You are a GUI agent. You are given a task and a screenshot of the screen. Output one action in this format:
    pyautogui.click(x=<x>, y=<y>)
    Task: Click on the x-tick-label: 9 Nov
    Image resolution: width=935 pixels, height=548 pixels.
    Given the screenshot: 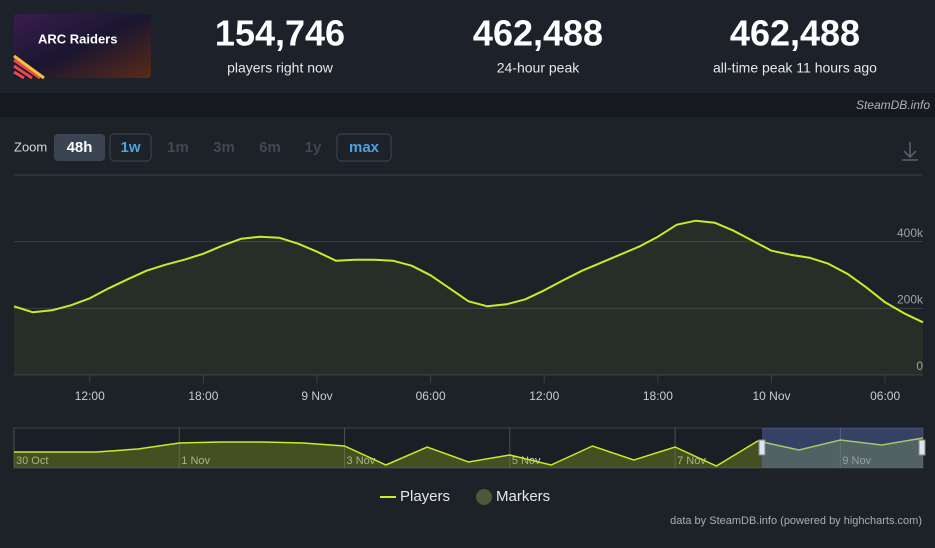 What is the action you would take?
    pyautogui.click(x=316, y=396)
    